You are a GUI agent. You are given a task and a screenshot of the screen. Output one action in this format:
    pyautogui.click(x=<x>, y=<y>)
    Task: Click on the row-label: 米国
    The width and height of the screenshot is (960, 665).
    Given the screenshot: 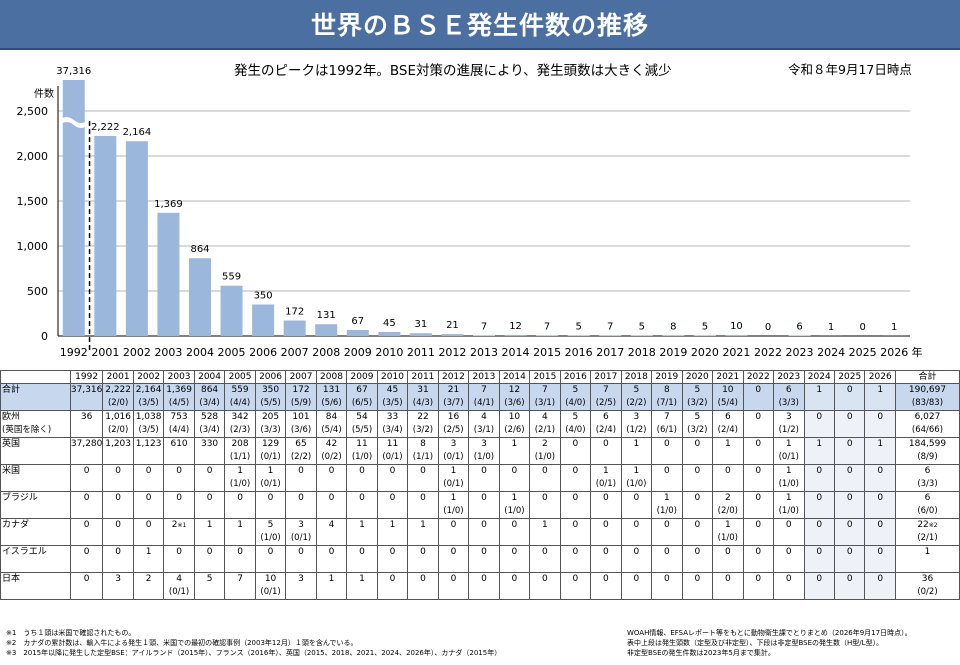 What is the action you would take?
    pyautogui.click(x=35, y=478)
    